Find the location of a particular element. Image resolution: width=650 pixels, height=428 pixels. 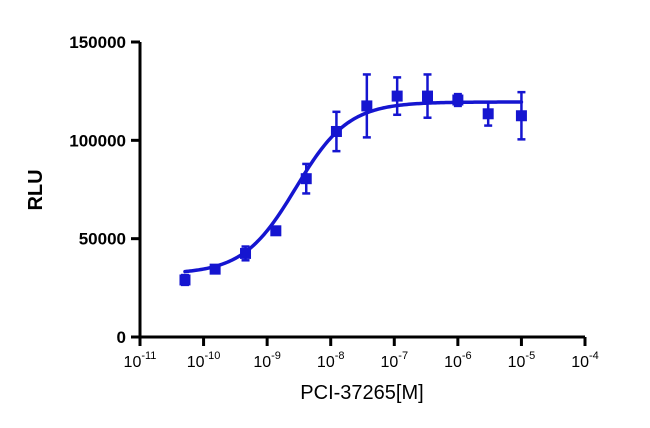

x-tick-label: 10⁻¹¹ is located at coordinates (140, 360).